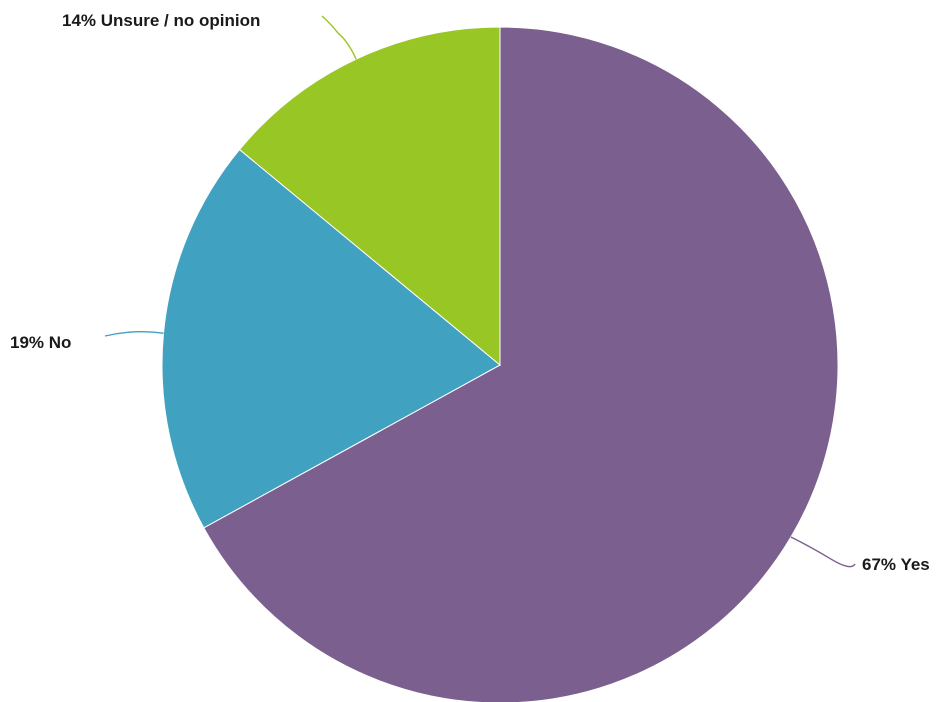  Describe the element at coordinates (40, 342) in the screenshot. I see `label-no: 19% No` at that location.